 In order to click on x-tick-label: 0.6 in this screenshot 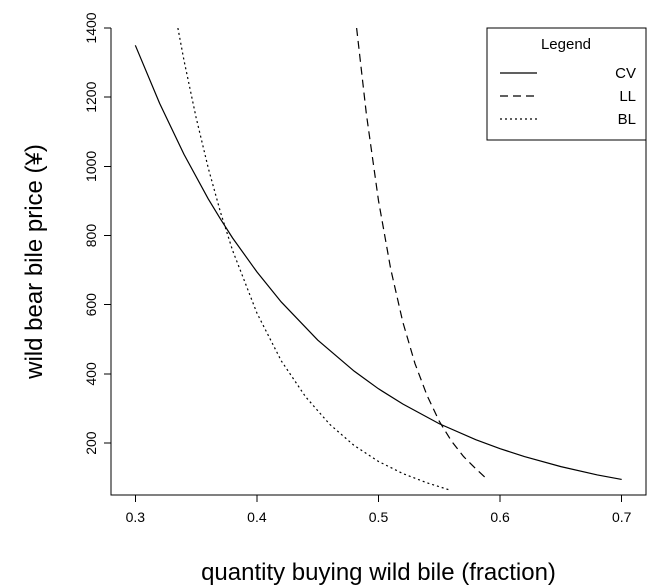, I will do `click(500, 517)`.